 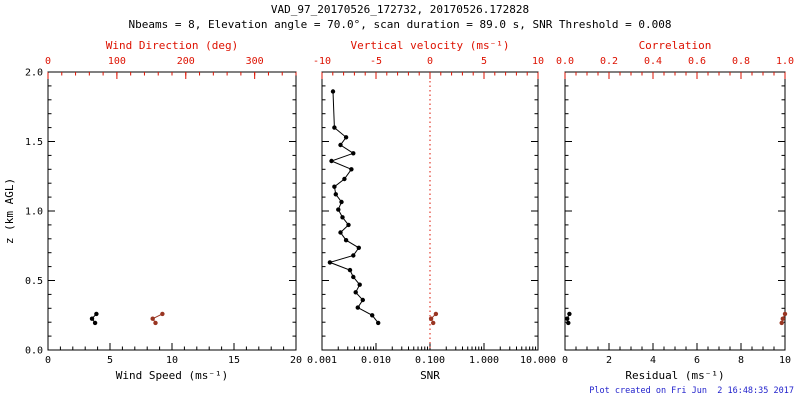 What do you see at coordinates (172, 375) in the screenshot?
I see `bottom-axis-title: Wind Speed (ms⁻¹)` at bounding box center [172, 375].